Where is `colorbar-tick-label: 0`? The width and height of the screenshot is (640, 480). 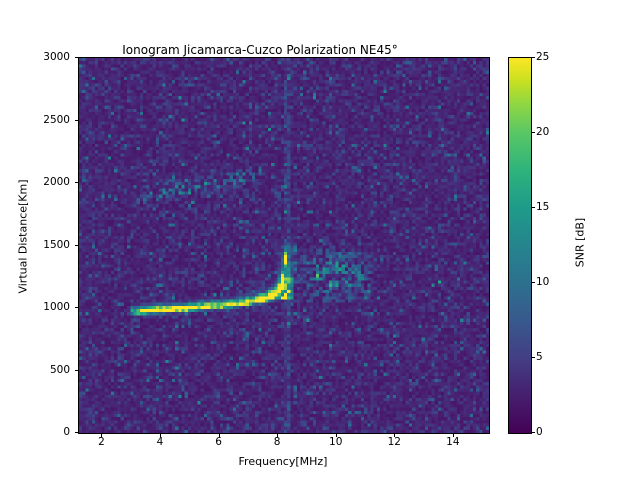 colorbar-tick-label: 0 is located at coordinates (539, 432).